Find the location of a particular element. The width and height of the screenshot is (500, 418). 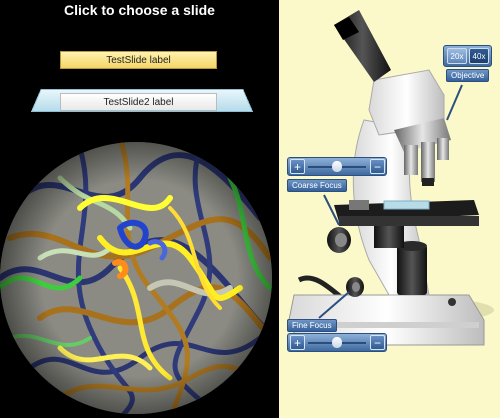

coarse-focus-minus-button: − is located at coordinates (377, 166).